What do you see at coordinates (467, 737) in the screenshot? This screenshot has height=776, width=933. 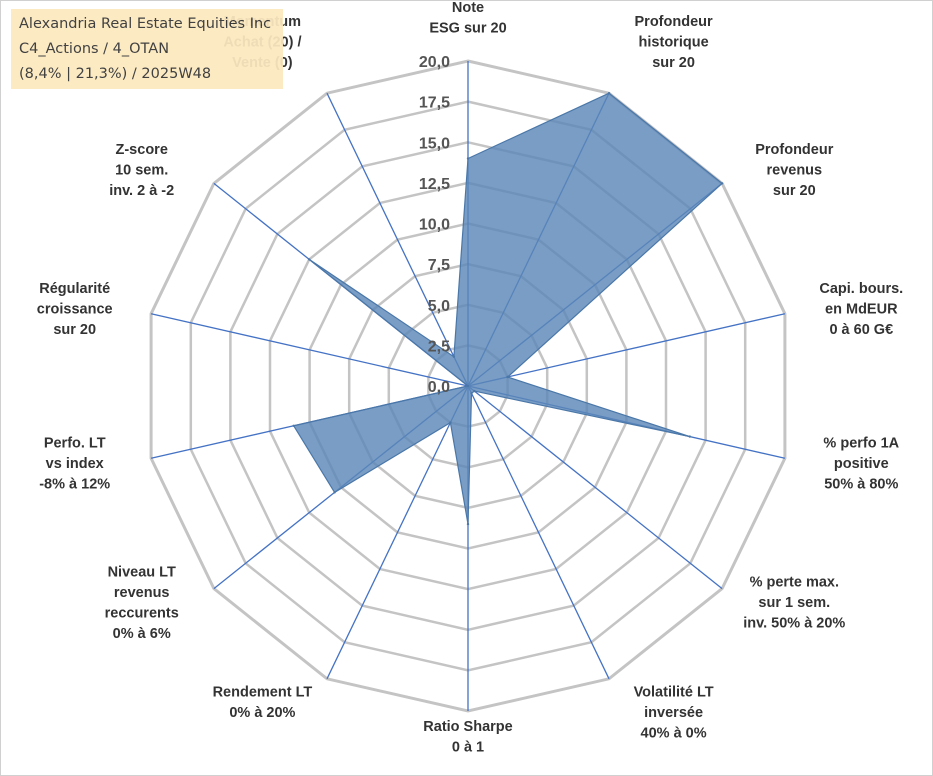 I see `axis-label: Ratio Sharpe 0 à 1` at bounding box center [467, 737].